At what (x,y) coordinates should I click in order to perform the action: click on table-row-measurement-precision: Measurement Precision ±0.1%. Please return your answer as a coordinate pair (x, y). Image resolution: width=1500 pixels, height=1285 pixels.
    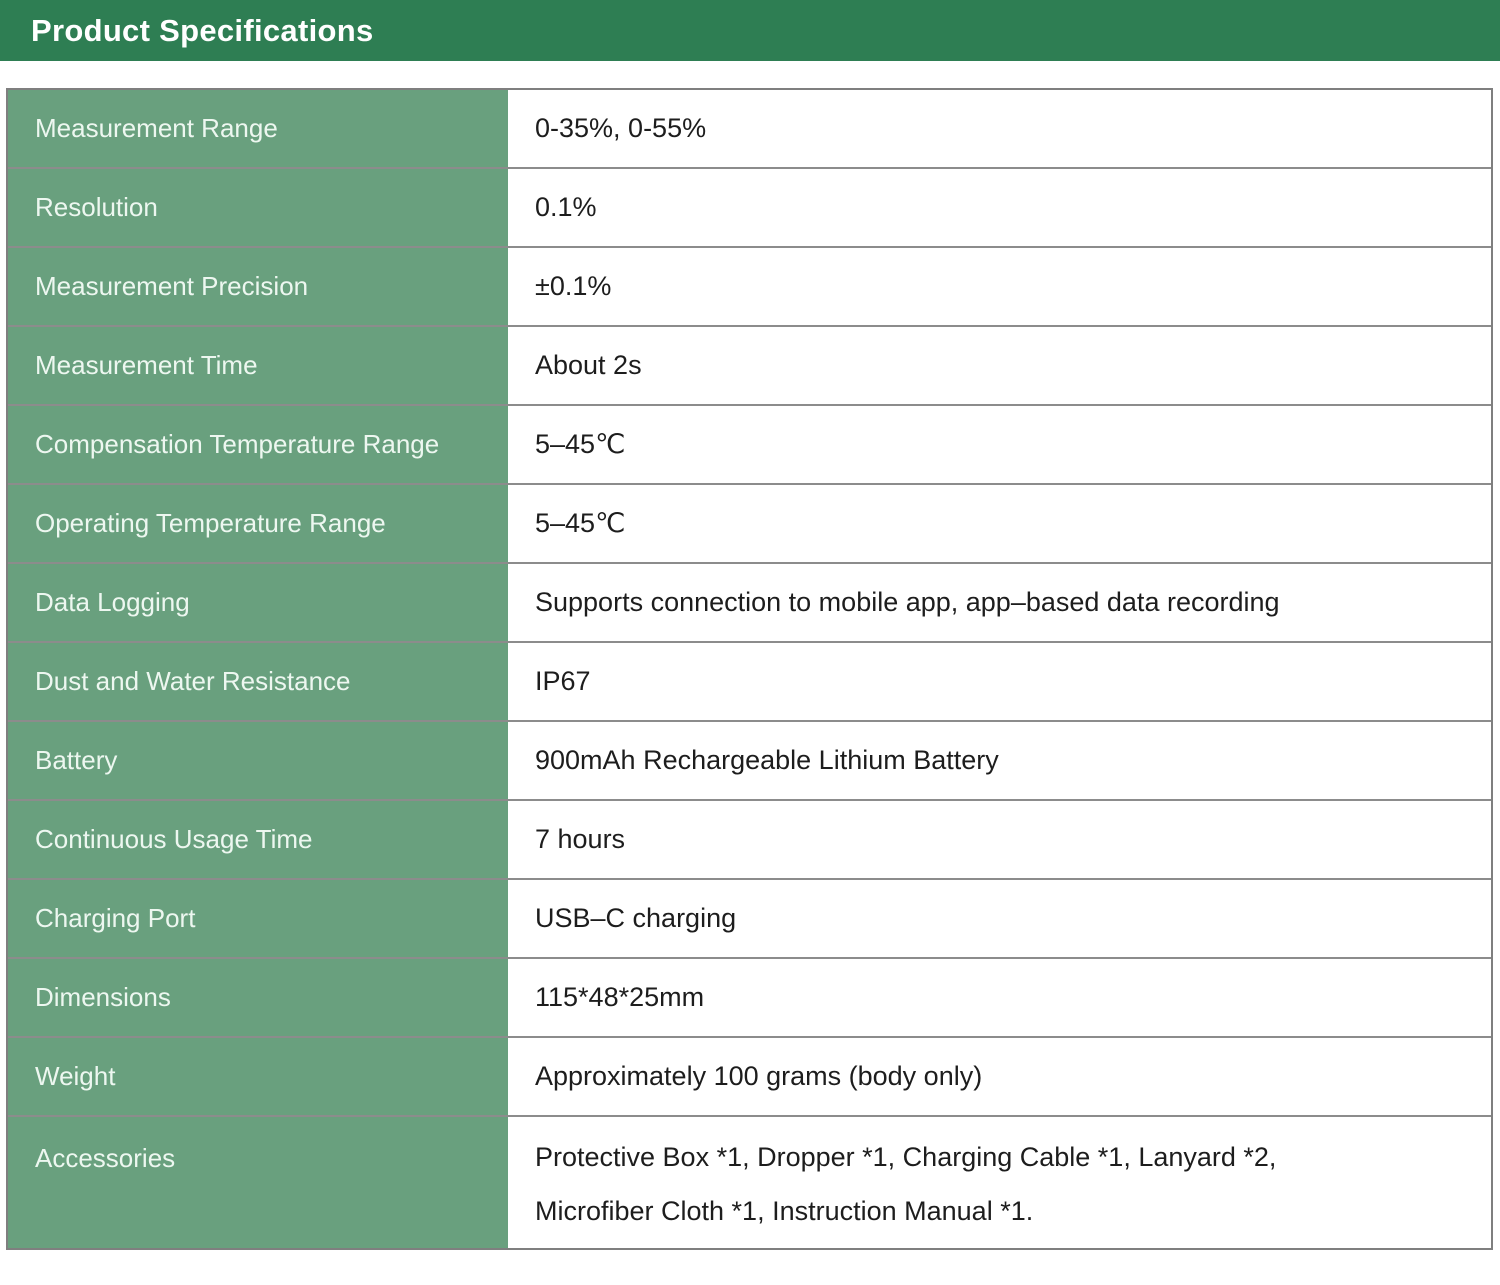
    Looking at the image, I should click on (749, 287).